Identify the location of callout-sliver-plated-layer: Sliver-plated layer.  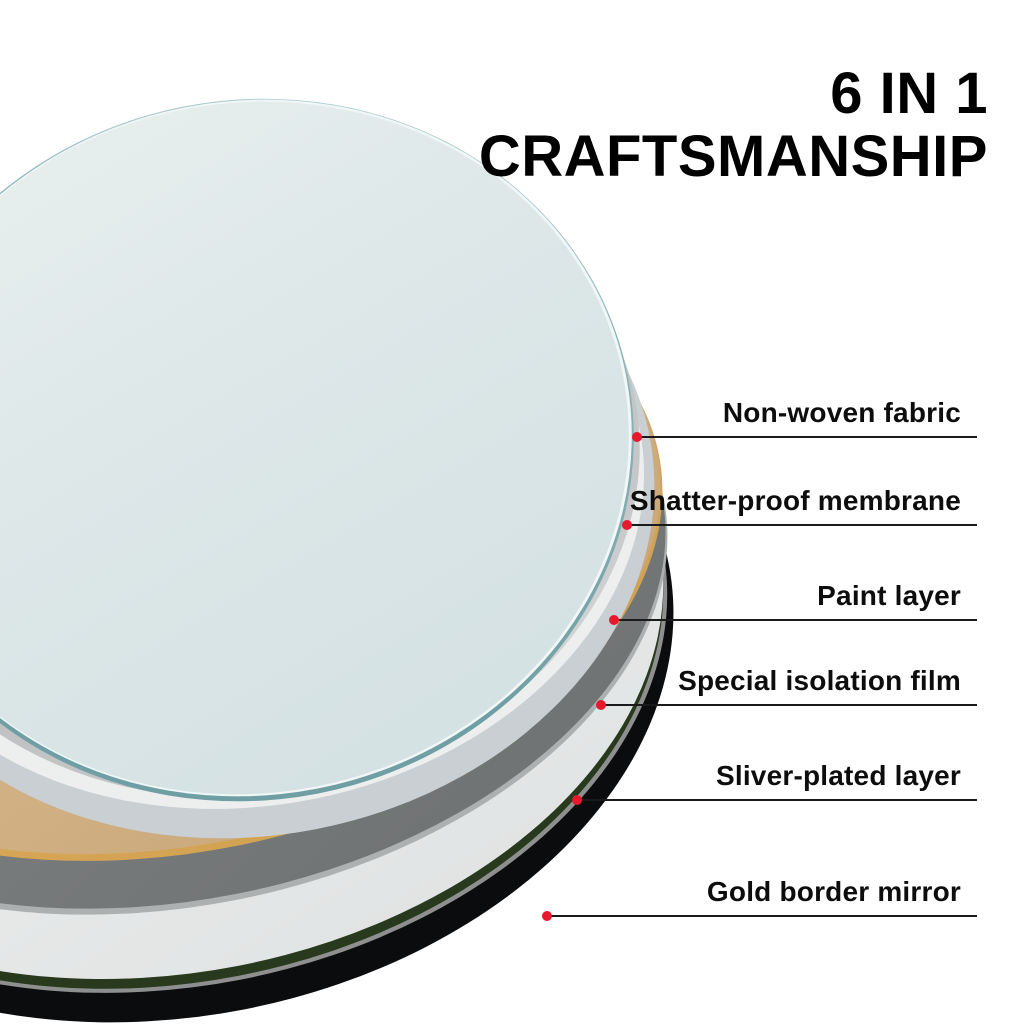
(774, 782).